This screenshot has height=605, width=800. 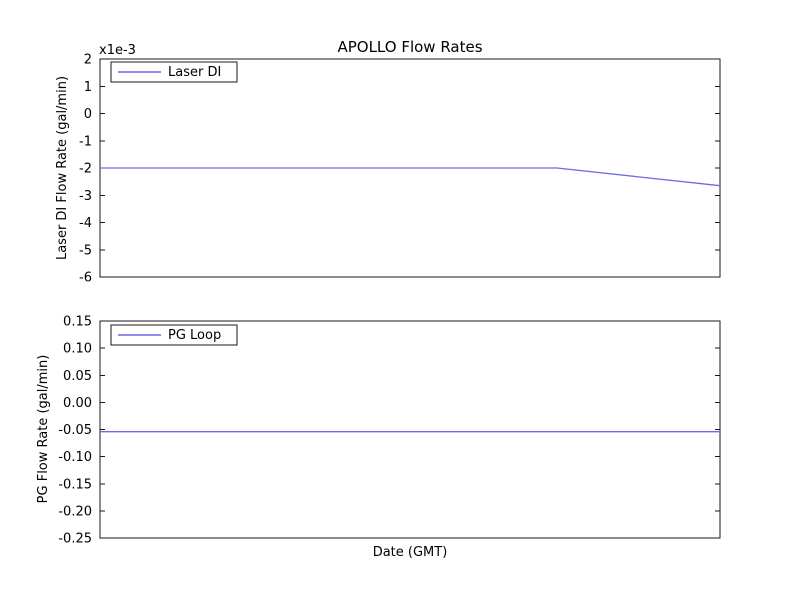 I want to click on x-axis-label: Date (GMT), so click(x=410, y=552).